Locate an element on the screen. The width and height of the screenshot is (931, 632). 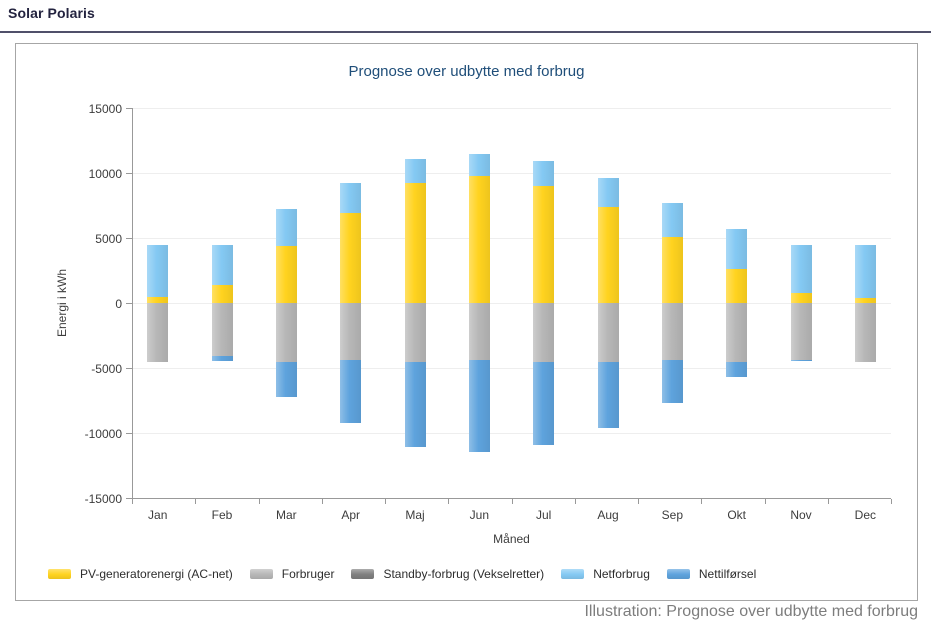
legend-item: Netforbrug is located at coordinates (605, 574).